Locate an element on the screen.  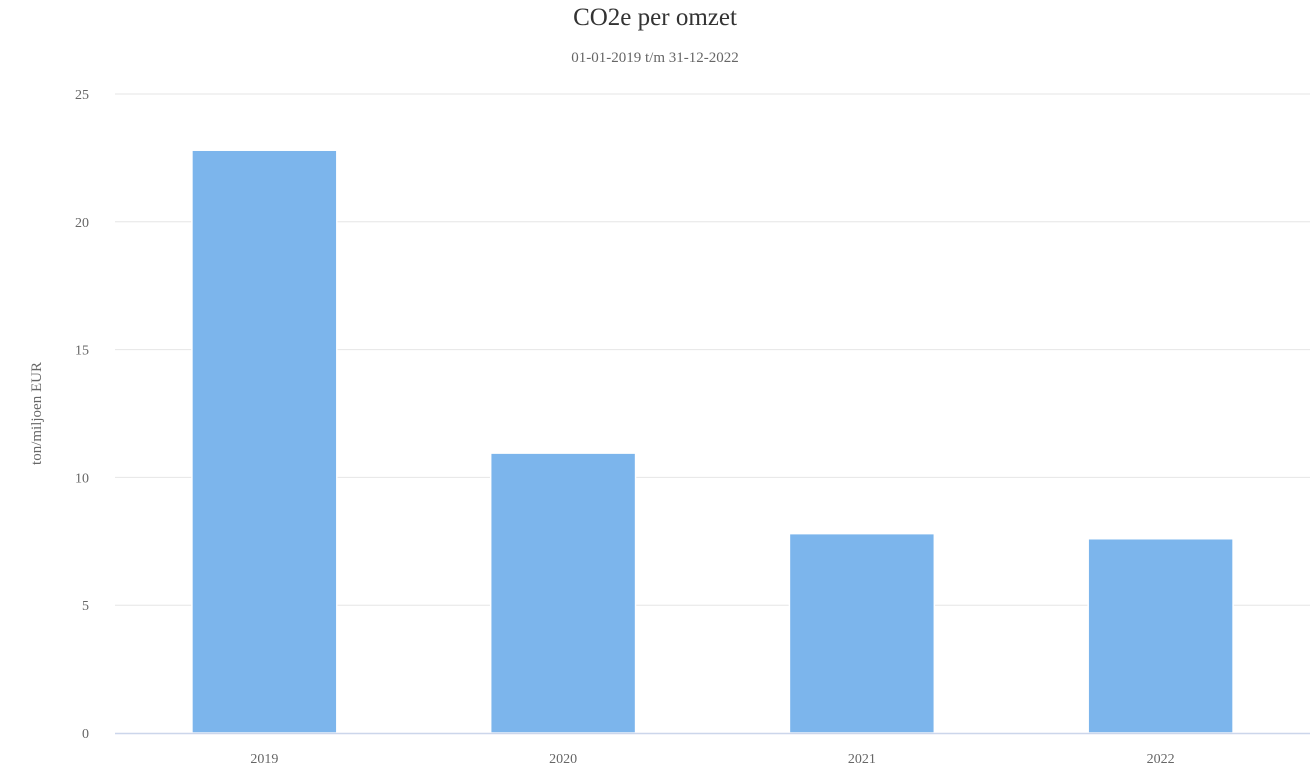
bar-2022 is located at coordinates (1160, 635).